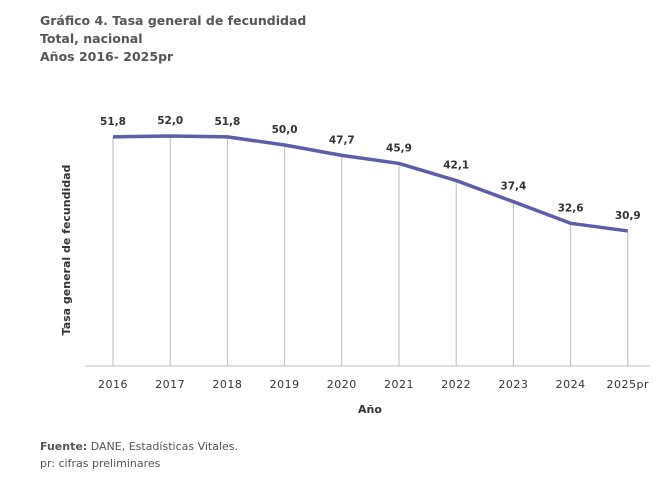 The width and height of the screenshot is (669, 491). I want to click on data-label: 47,7, so click(342, 140).